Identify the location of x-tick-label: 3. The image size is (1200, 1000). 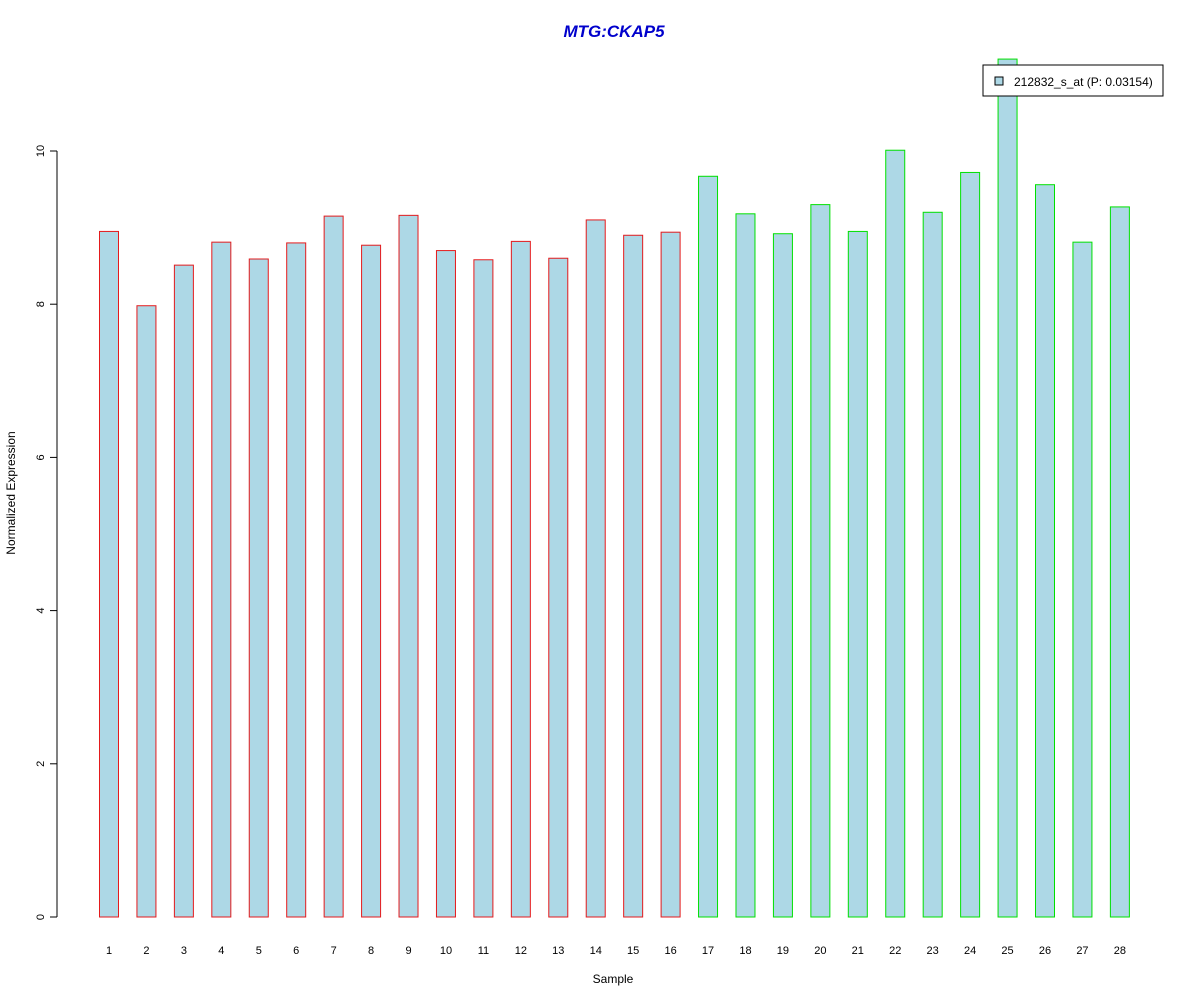
(184, 951).